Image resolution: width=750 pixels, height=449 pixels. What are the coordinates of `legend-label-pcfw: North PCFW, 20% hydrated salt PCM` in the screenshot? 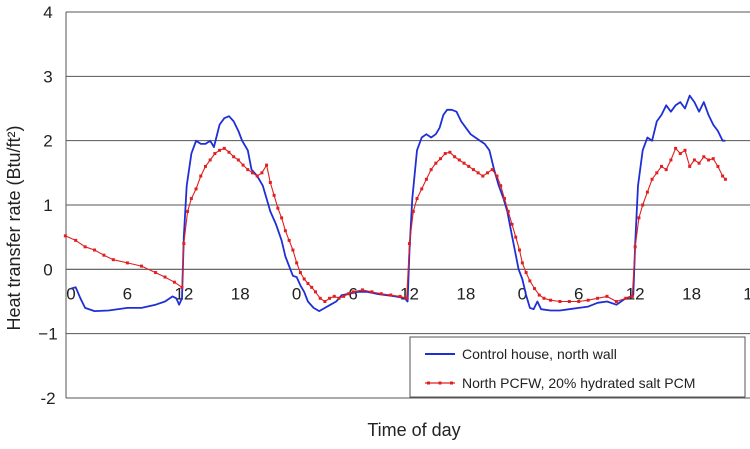 It's located at (578, 383).